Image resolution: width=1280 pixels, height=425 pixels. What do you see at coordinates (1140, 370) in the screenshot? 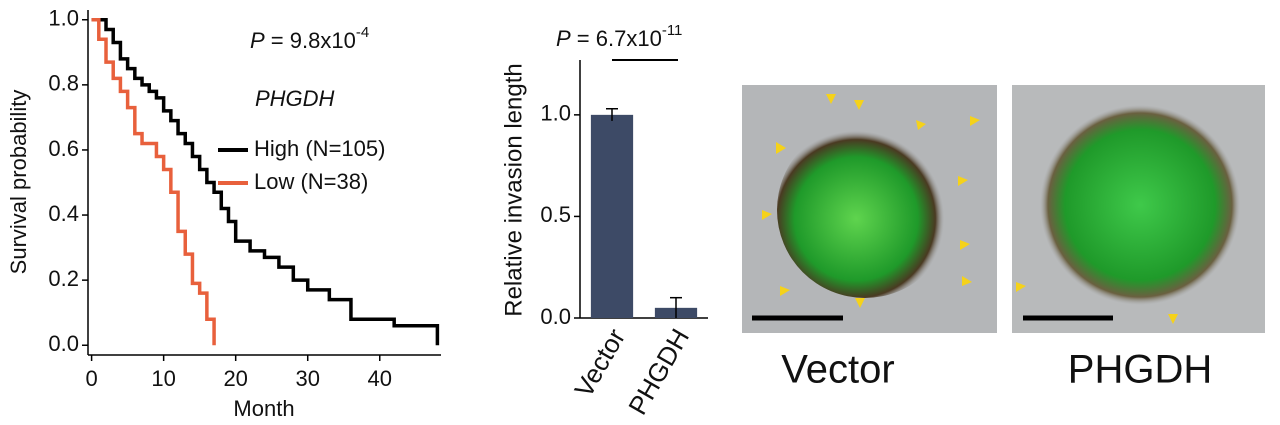
I see `image-caption: PHGDH` at bounding box center [1140, 370].